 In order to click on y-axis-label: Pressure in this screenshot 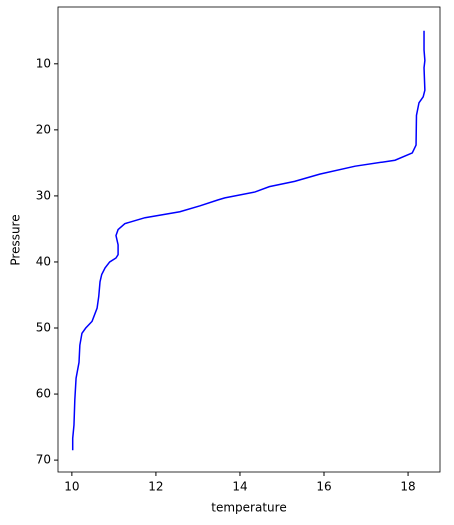, I will do `click(16, 239)`.